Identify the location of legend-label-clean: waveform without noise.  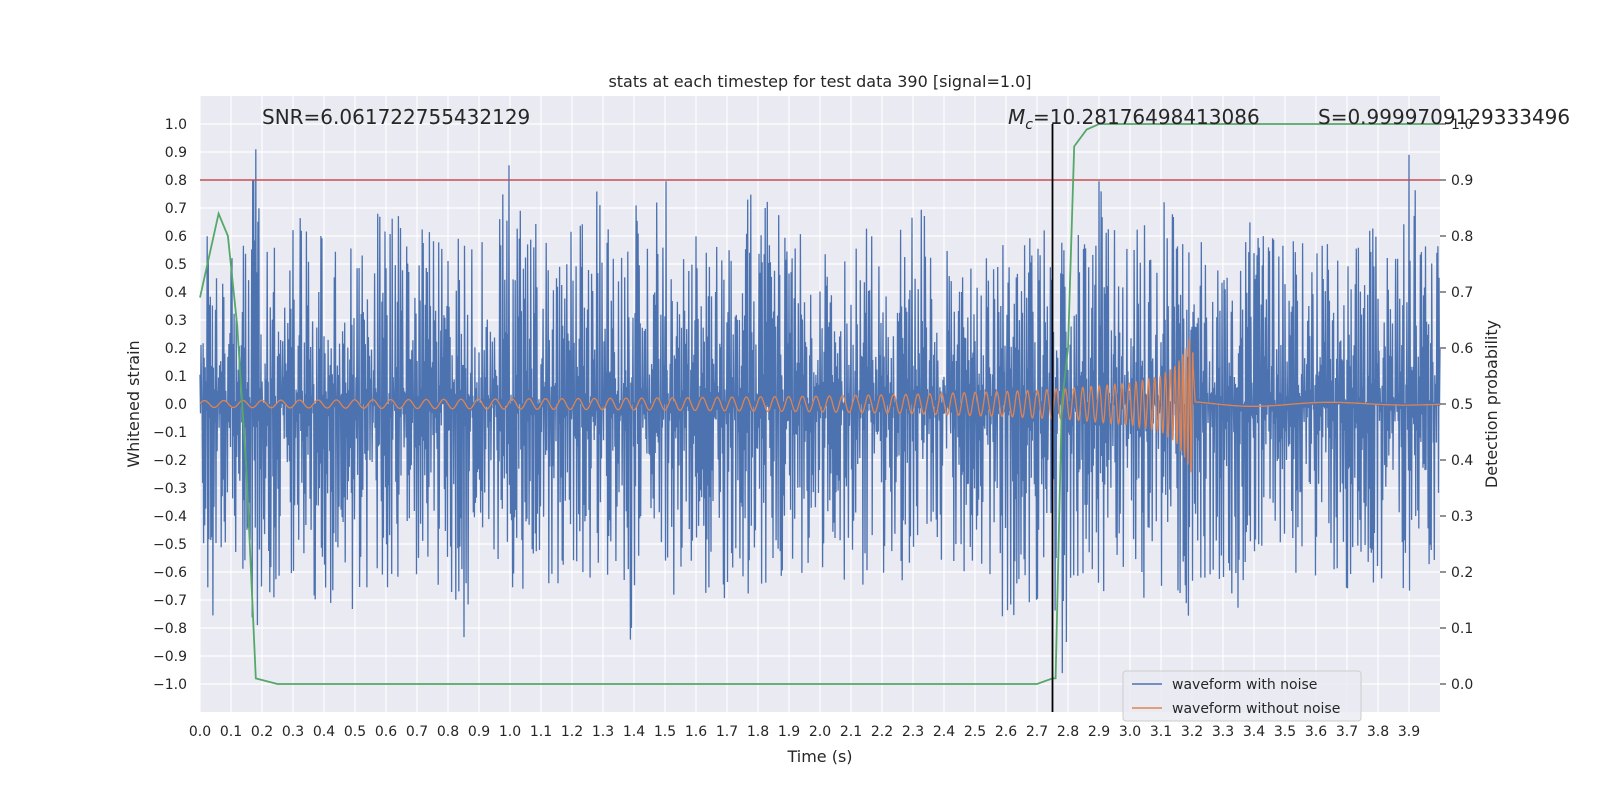
(1256, 709).